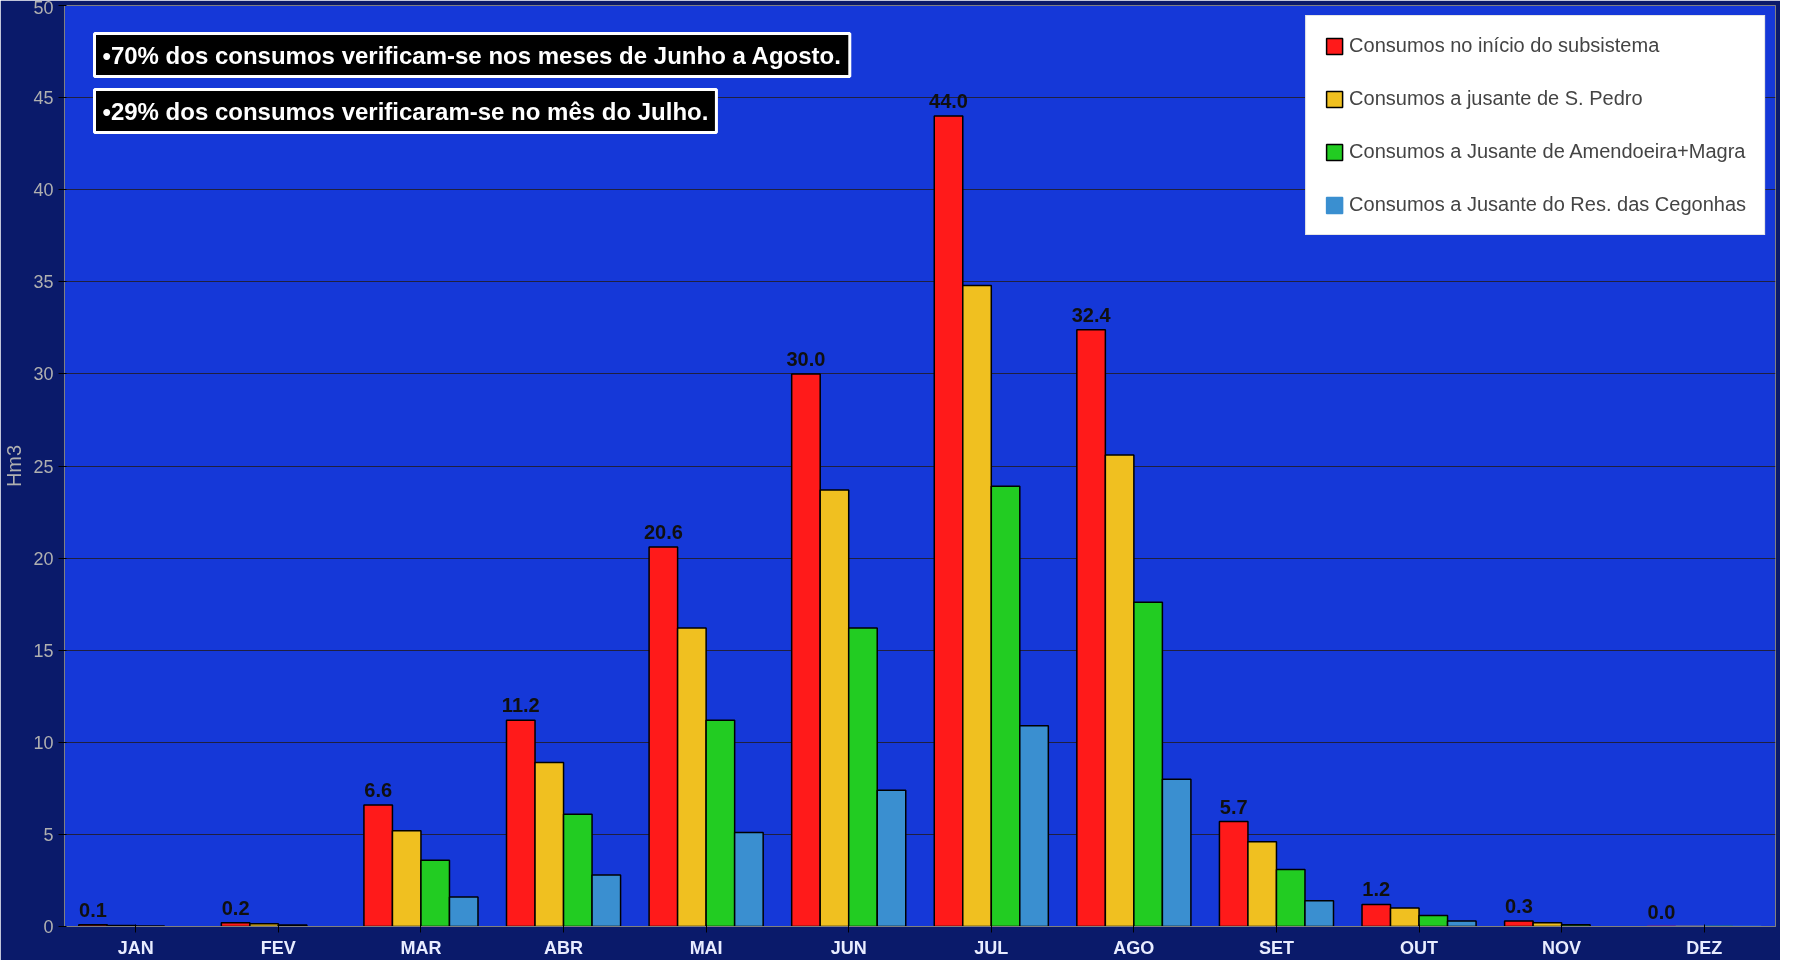  What do you see at coordinates (1496, 98) in the screenshot?
I see `legend-label: Consumos a jusante de S. Pedro` at bounding box center [1496, 98].